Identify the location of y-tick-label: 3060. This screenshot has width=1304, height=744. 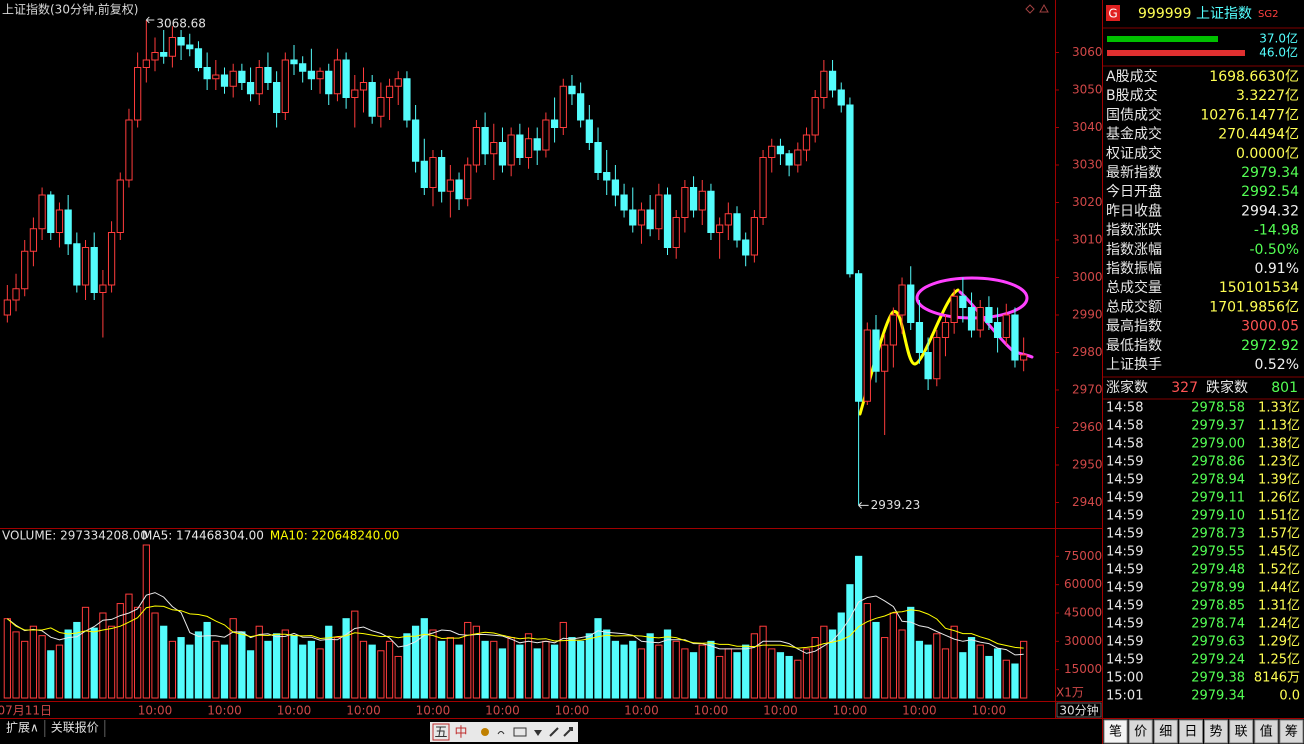
(1087, 52).